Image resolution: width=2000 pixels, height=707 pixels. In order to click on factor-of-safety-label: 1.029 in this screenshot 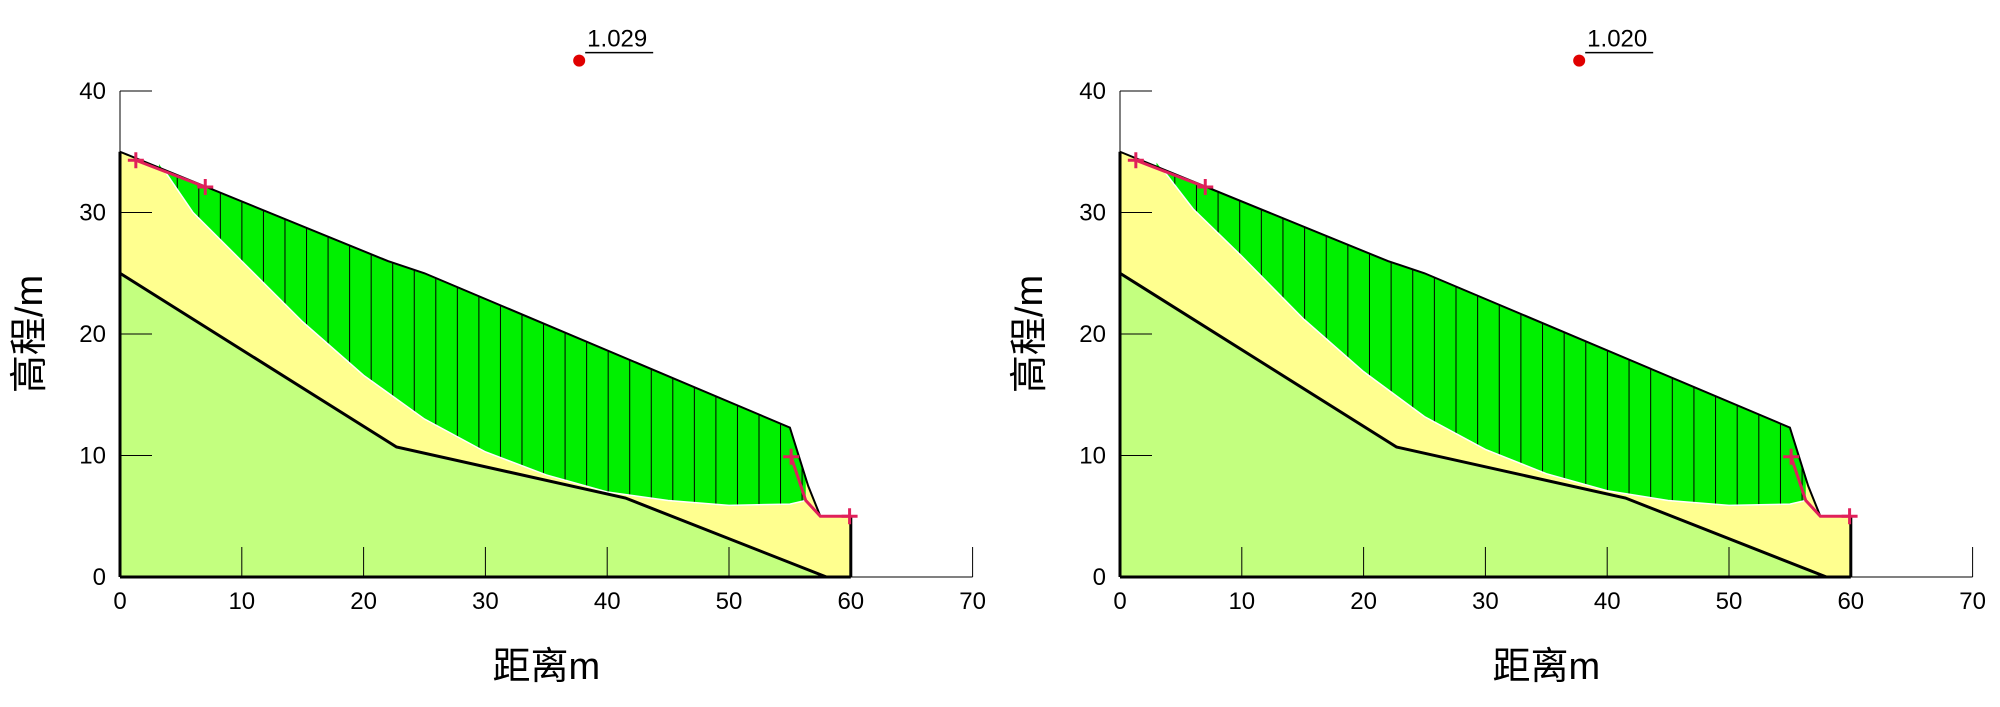, I will do `click(617, 39)`.